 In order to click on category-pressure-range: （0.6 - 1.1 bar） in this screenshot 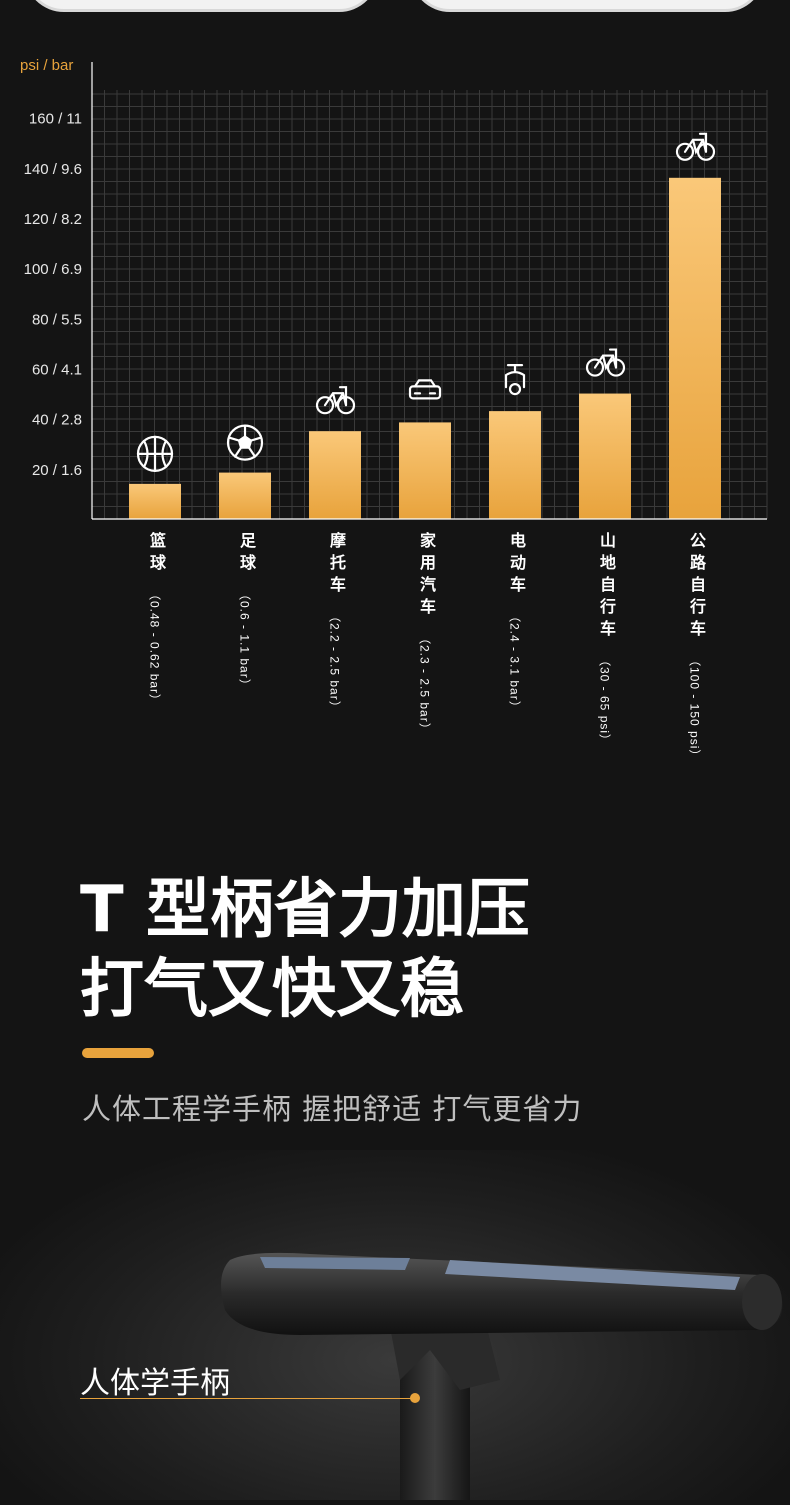, I will do `click(244, 640)`.